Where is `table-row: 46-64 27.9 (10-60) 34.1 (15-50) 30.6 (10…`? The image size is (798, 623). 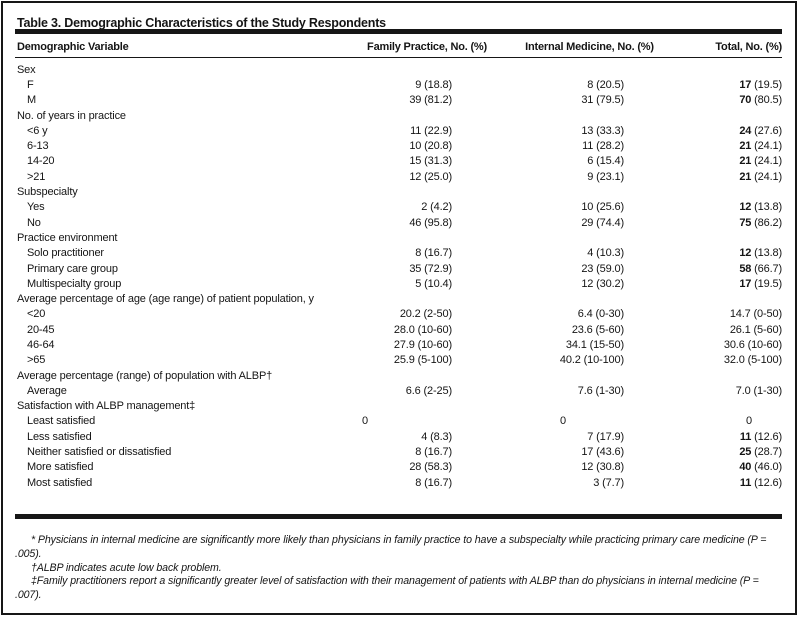 table-row: 46-64 27.9 (10-60) 34.1 (15-50) 30.6 (10… is located at coordinates (398, 344).